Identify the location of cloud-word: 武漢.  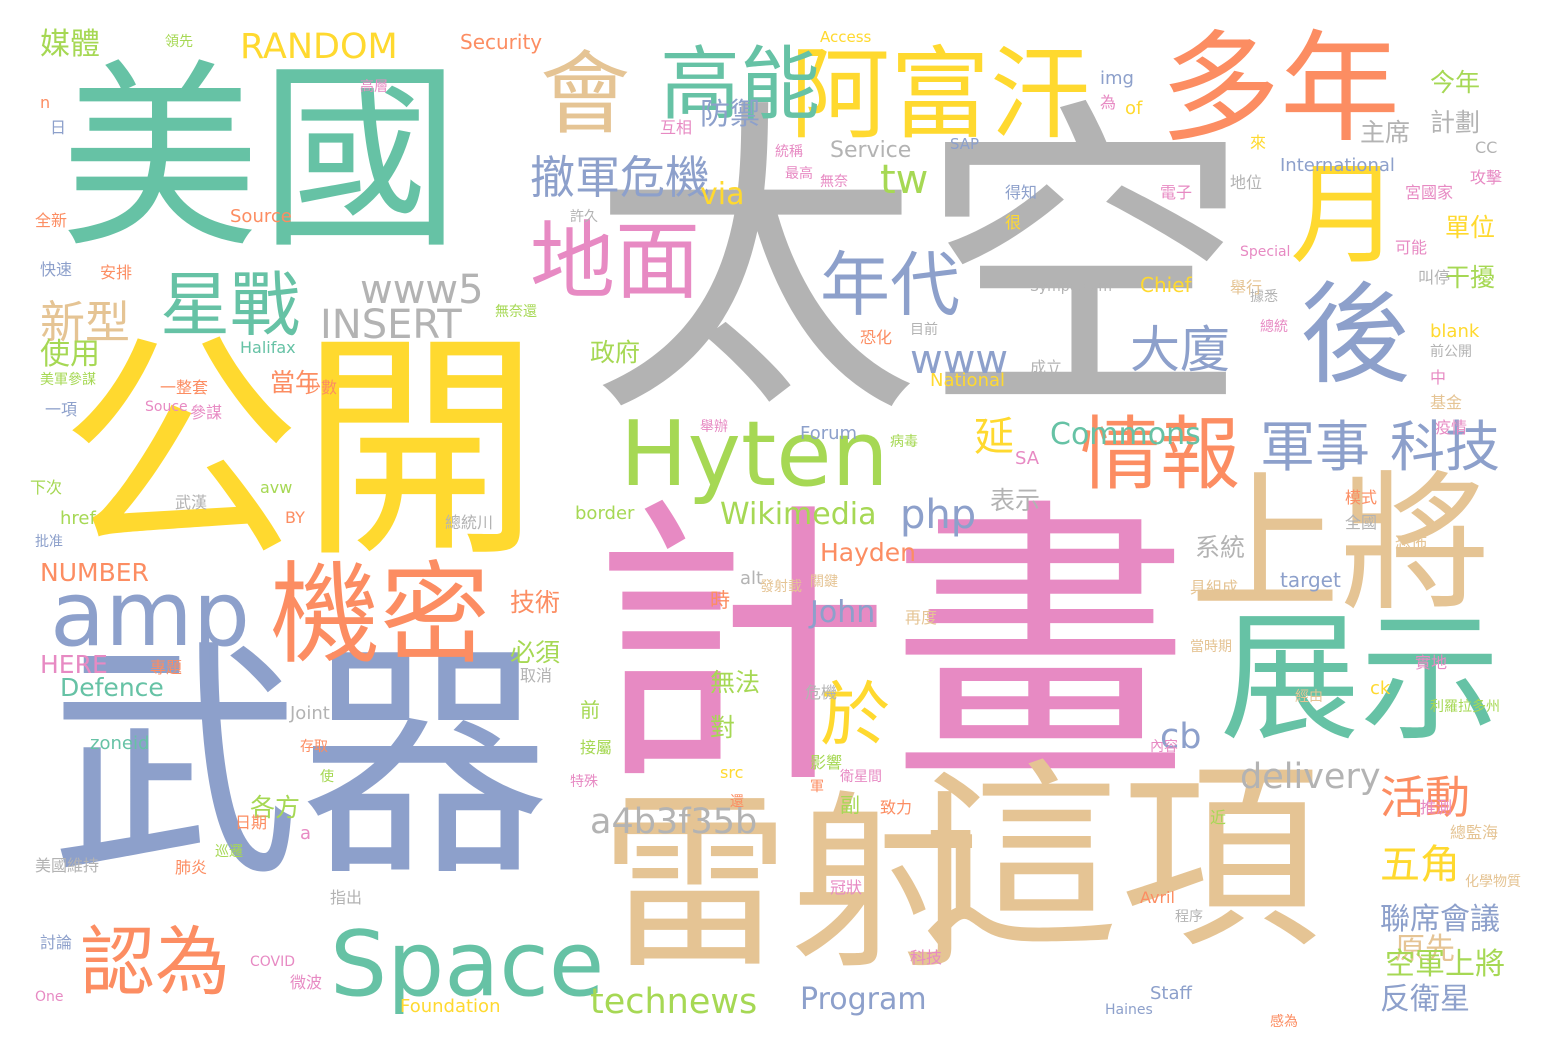
(191, 502).